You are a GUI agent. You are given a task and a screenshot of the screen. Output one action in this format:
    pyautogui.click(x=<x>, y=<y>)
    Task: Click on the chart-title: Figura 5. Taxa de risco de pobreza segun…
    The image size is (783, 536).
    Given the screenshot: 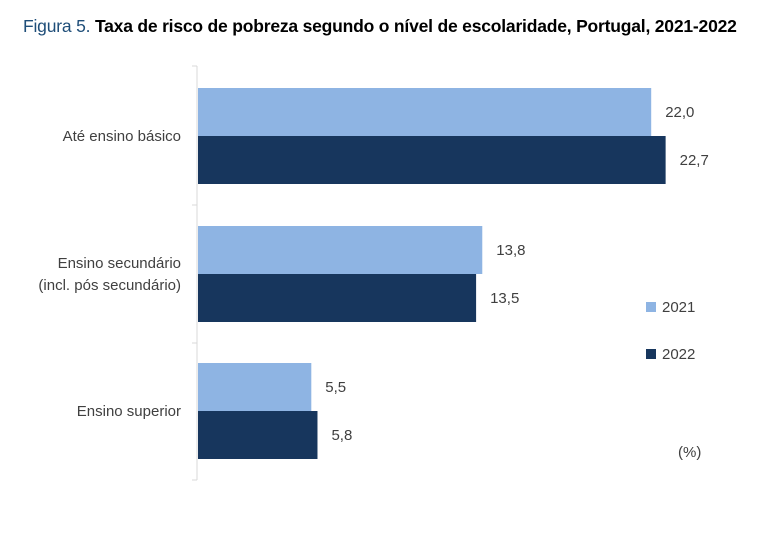 What is the action you would take?
    pyautogui.click(x=380, y=26)
    